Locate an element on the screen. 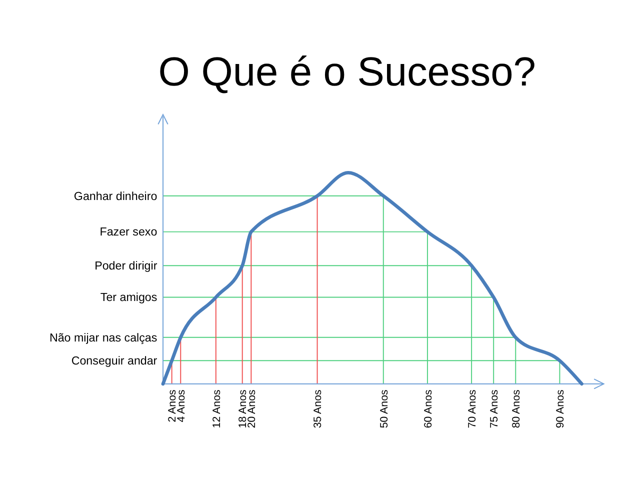 The width and height of the screenshot is (640, 480). x-tick-label: 60 Anos is located at coordinates (428, 409).